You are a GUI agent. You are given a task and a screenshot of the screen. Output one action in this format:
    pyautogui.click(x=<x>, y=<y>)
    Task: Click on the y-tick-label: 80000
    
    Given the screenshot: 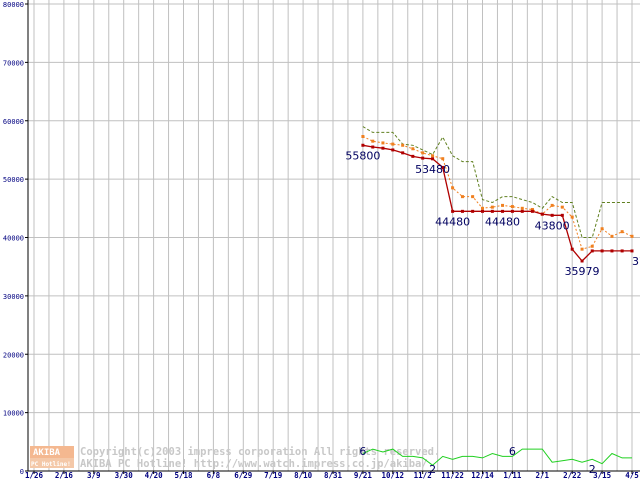 What is the action you would take?
    pyautogui.click(x=13, y=5)
    